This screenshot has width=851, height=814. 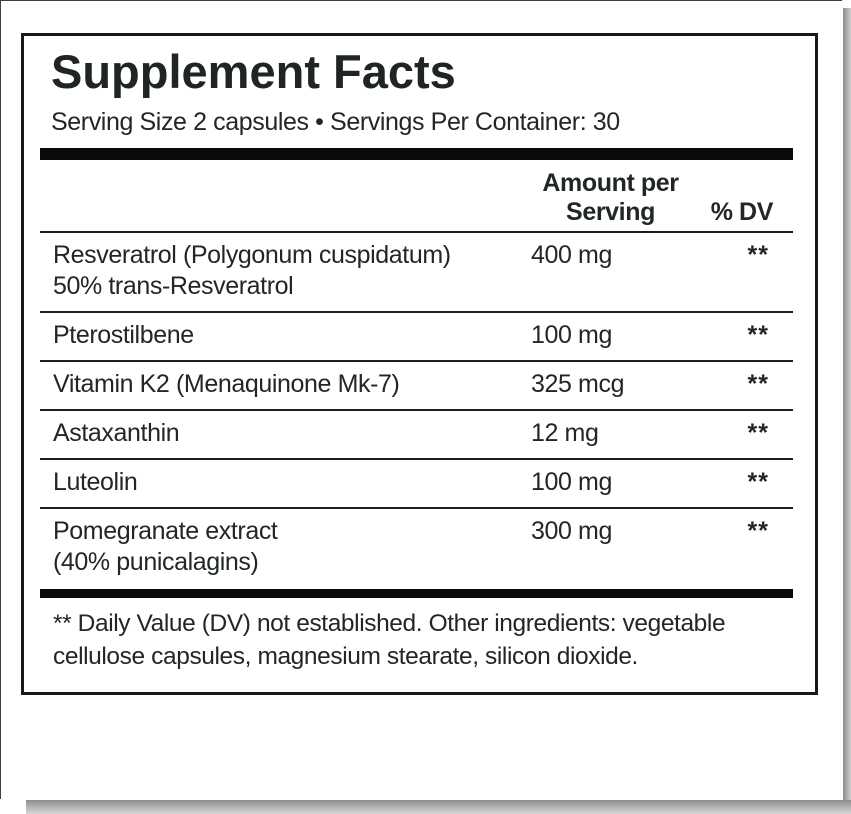 What do you see at coordinates (416, 196) in the screenshot?
I see `column-header-row: Amount per Serving % DV` at bounding box center [416, 196].